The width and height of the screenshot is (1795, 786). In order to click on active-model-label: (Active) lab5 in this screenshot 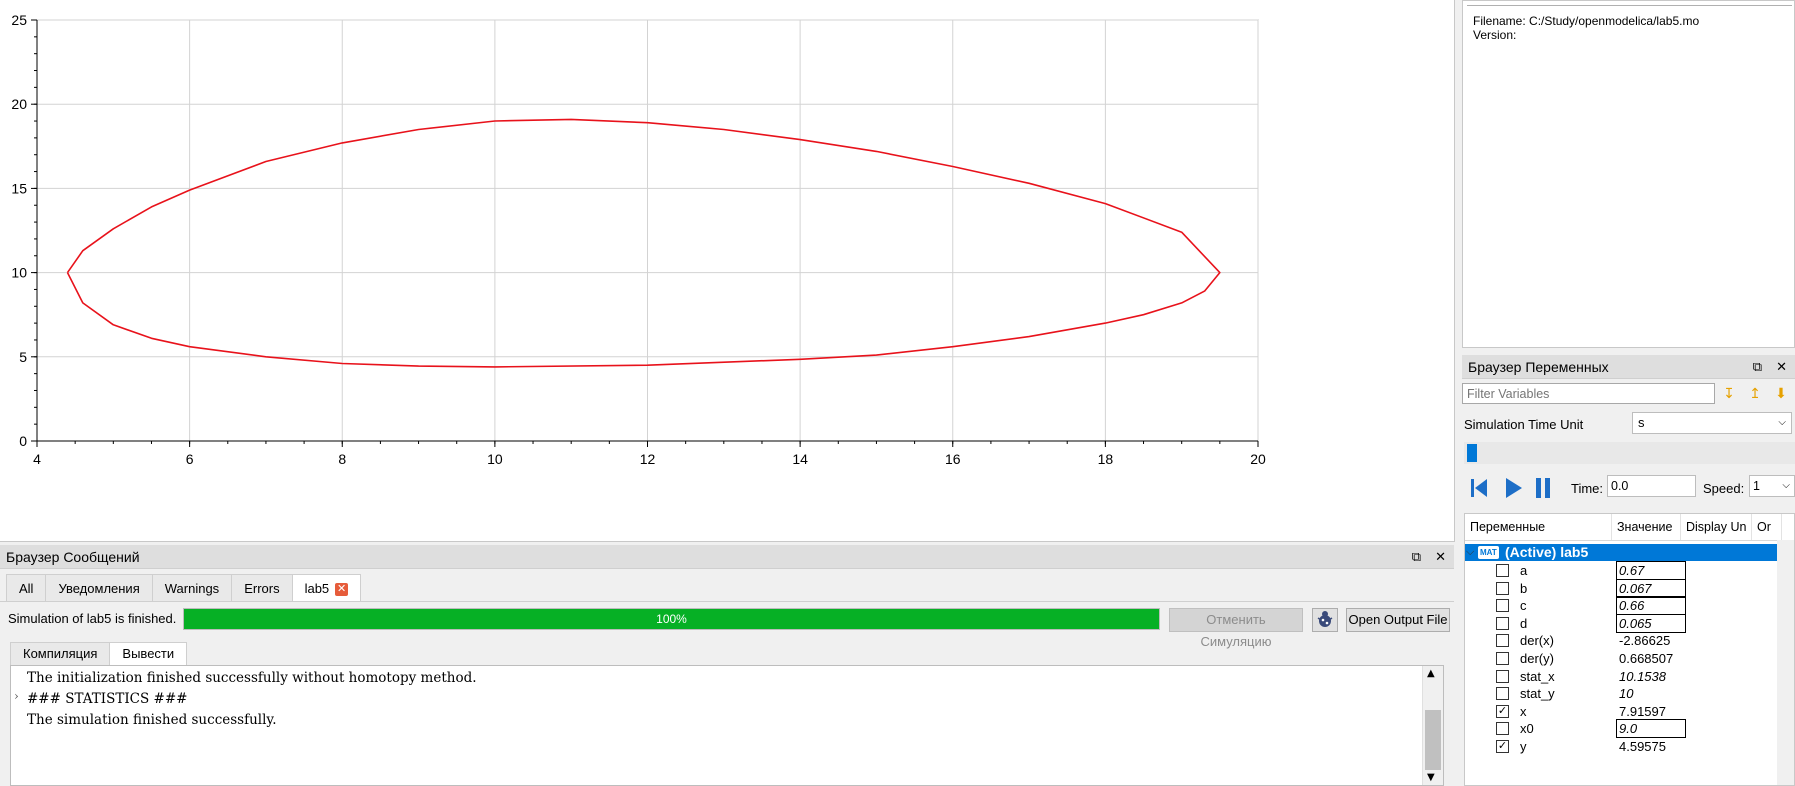, I will do `click(1547, 552)`.